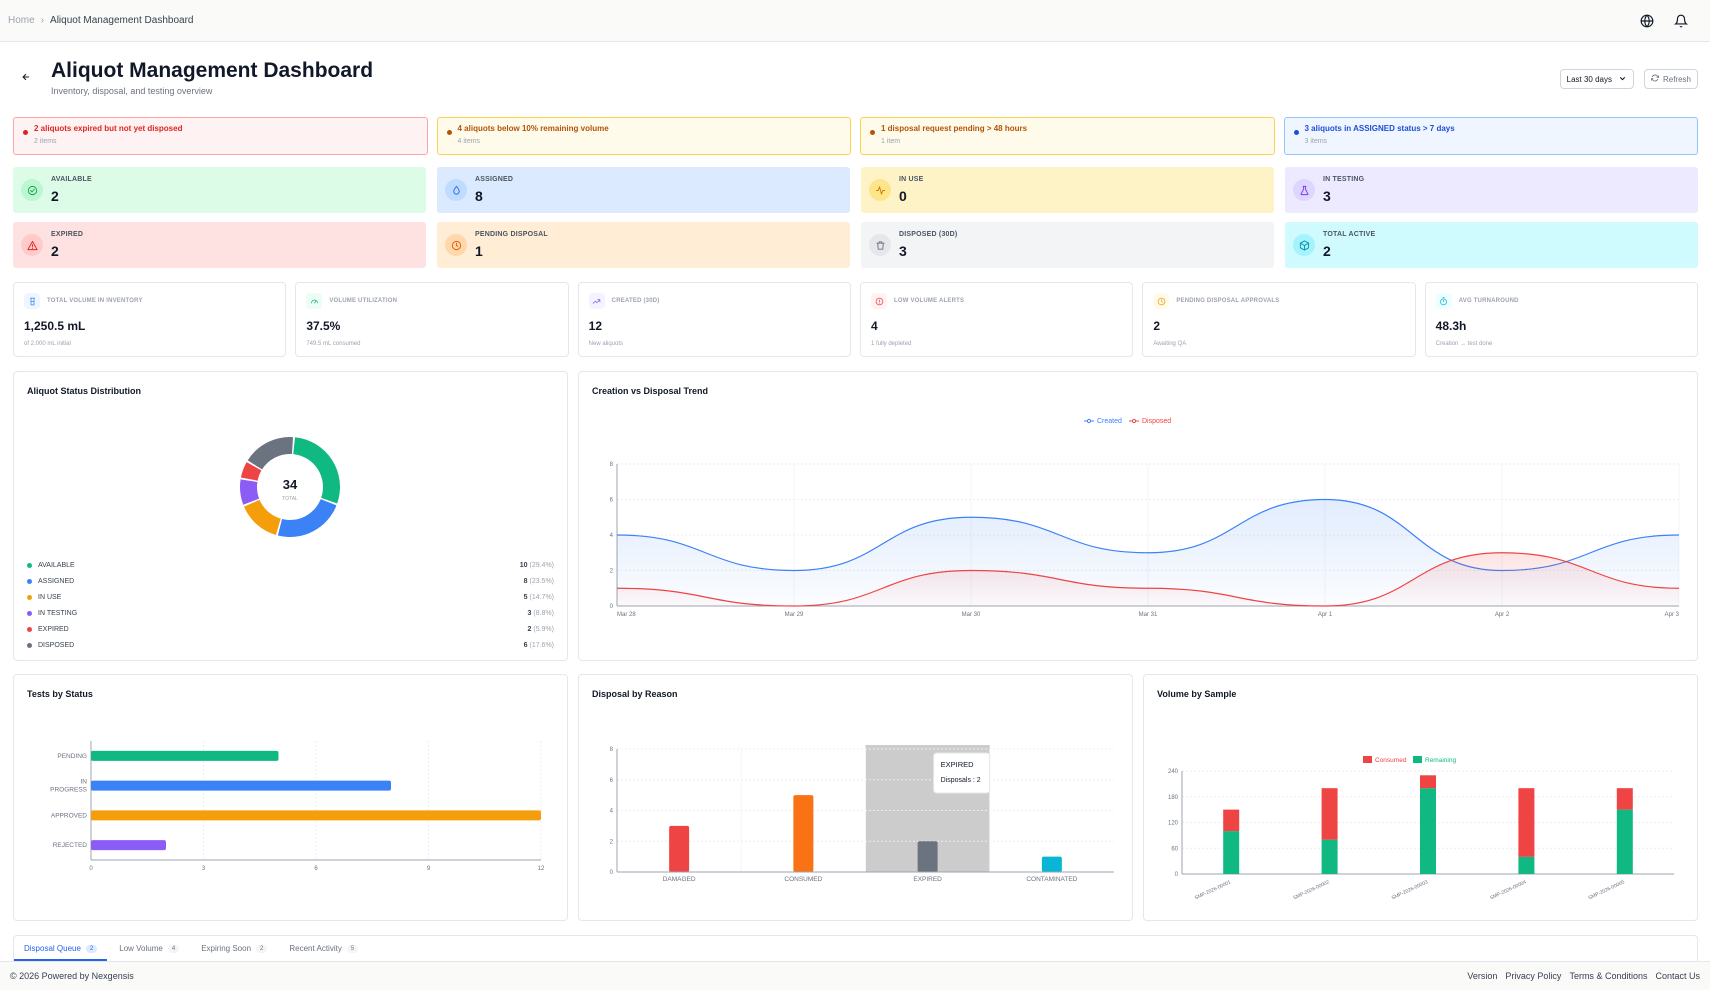  Describe the element at coordinates (289, 487) in the screenshot. I see `status-donut-chart: 34 TOTAL` at that location.